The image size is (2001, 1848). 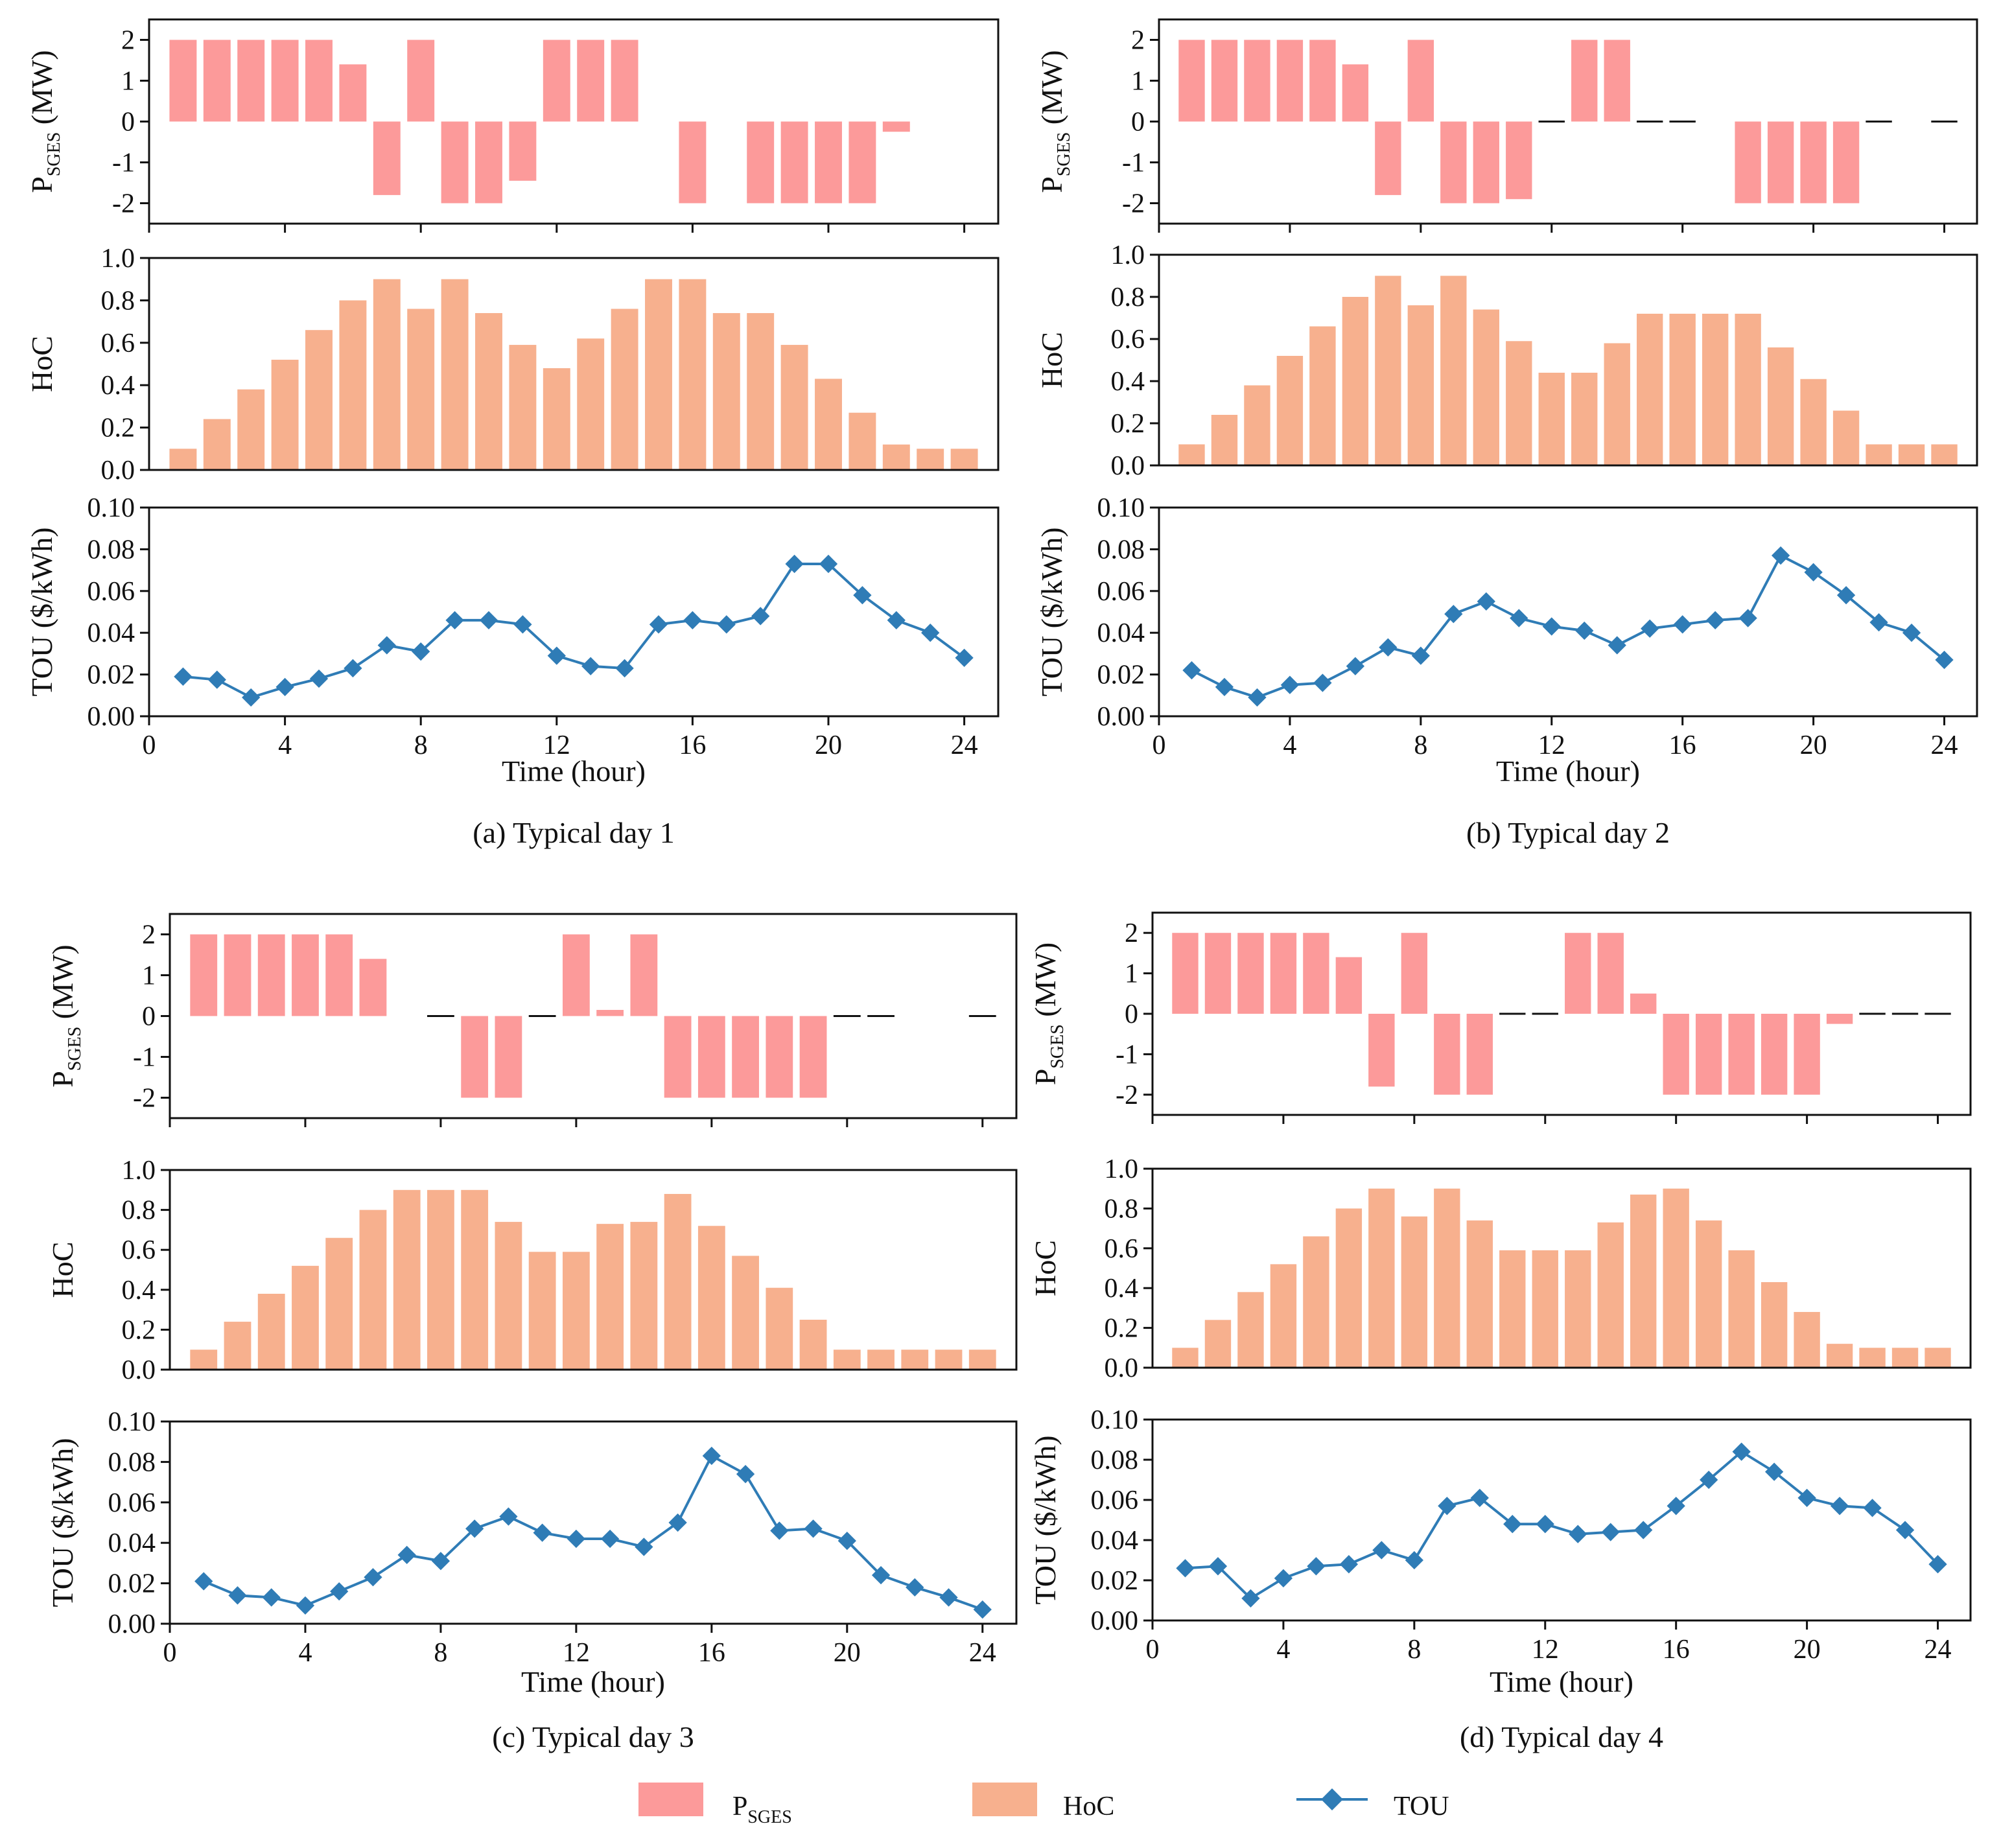 What do you see at coordinates (1122, 1289) in the screenshot?
I see `hoc-ytick-label: 0.4` at bounding box center [1122, 1289].